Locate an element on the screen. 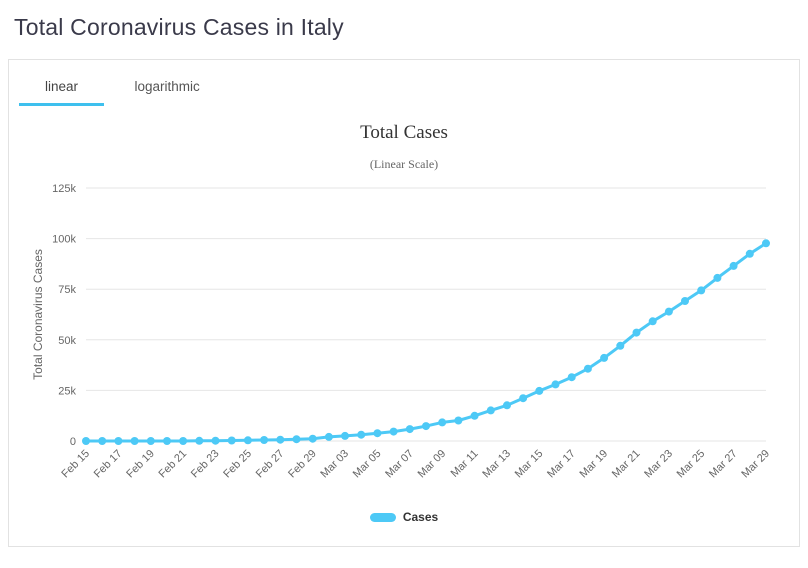  x-tick-label: Feb 27 is located at coordinates (270, 464).